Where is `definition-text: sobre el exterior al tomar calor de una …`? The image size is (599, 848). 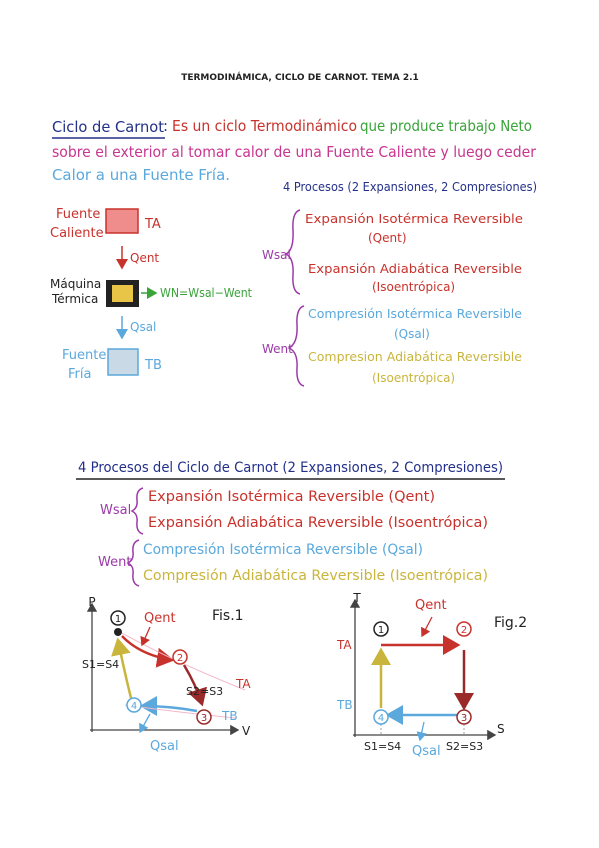
definition-text: sobre el exterior al tomar calor de una … is located at coordinates (294, 152).